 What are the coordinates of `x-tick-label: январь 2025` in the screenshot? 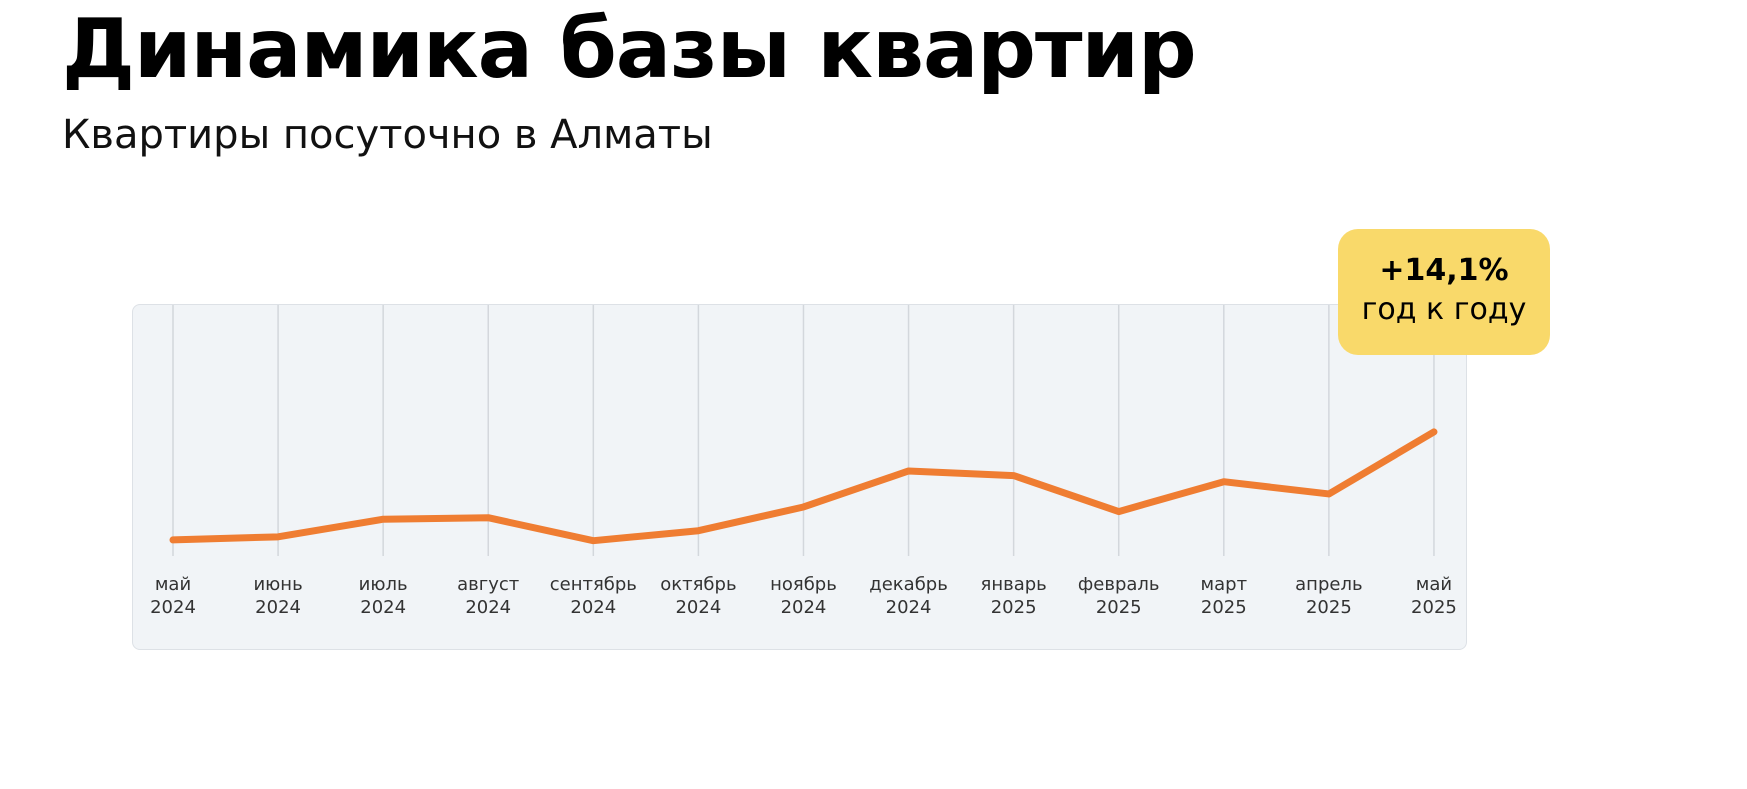 It's located at (1013, 596).